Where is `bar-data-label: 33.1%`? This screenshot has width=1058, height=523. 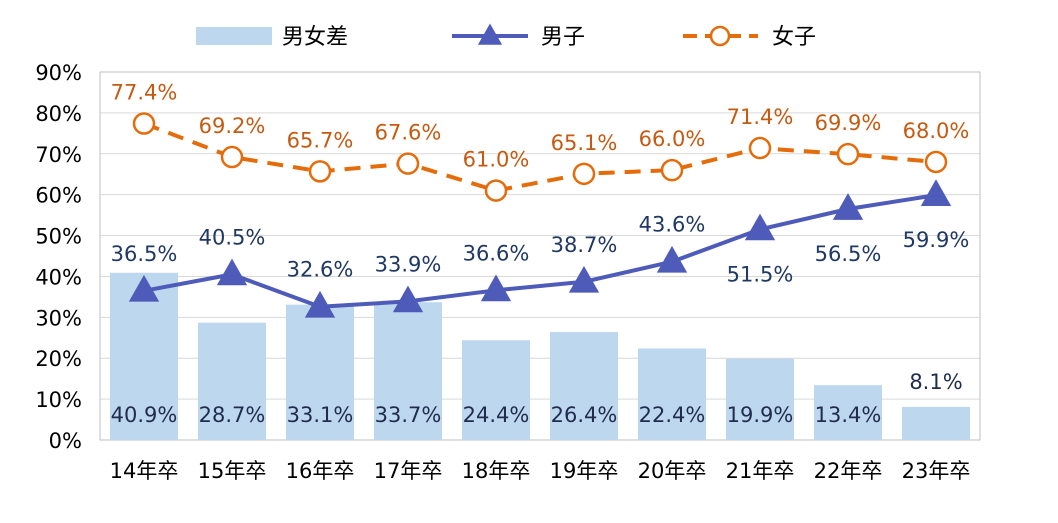
bar-data-label: 33.1% is located at coordinates (320, 415).